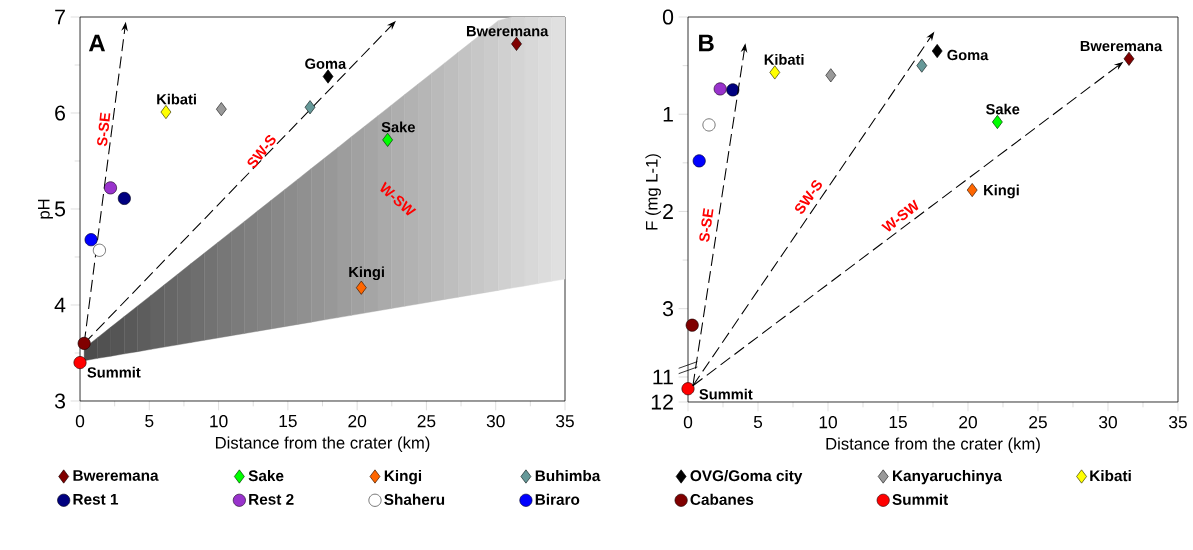 Image resolution: width=1193 pixels, height=550 pixels. I want to click on legend-label: Shaheru, so click(414, 499).